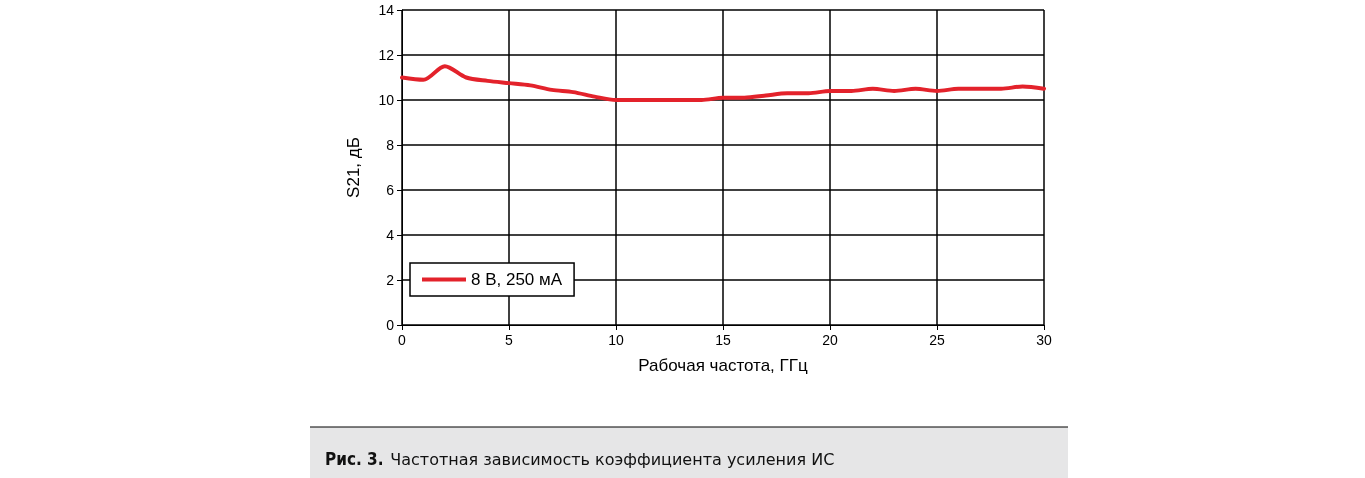 Image resolution: width=1365 pixels, height=478 pixels. Describe the element at coordinates (390, 280) in the screenshot. I see `y-tick-label: 2` at that location.